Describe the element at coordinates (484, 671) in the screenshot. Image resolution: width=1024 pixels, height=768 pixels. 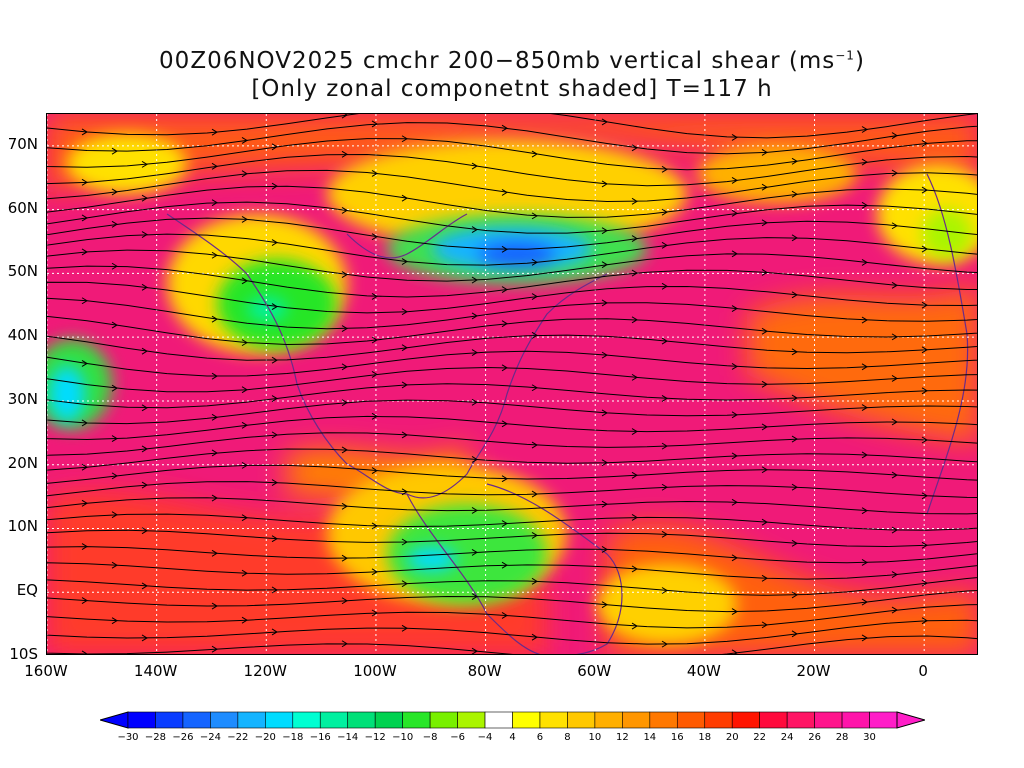
I see `lon-label-80W: 80W` at that location.